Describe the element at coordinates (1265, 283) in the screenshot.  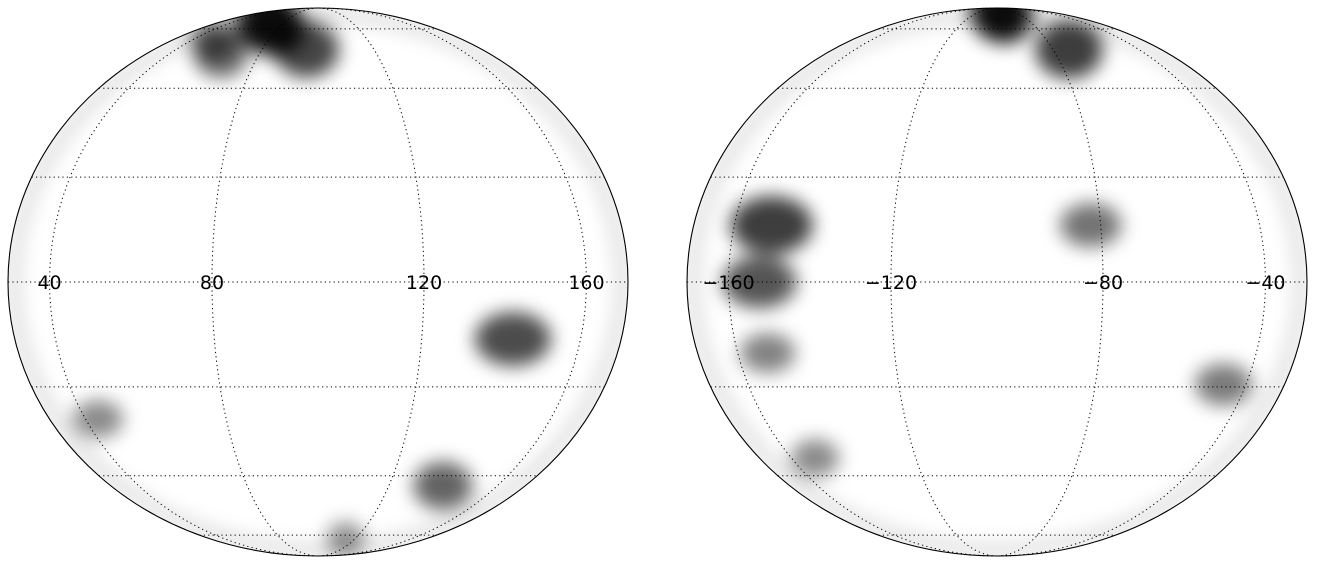
I see `longitude-label: −40` at that location.